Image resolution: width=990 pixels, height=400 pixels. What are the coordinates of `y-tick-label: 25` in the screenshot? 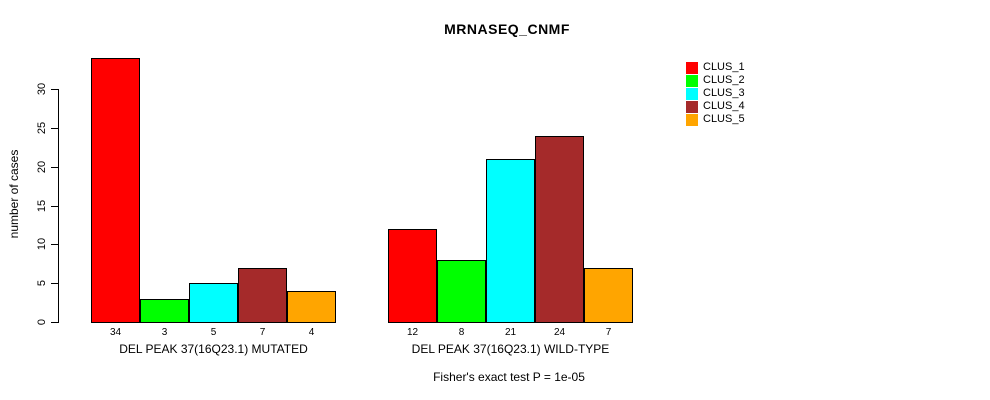 It's located at (42, 128).